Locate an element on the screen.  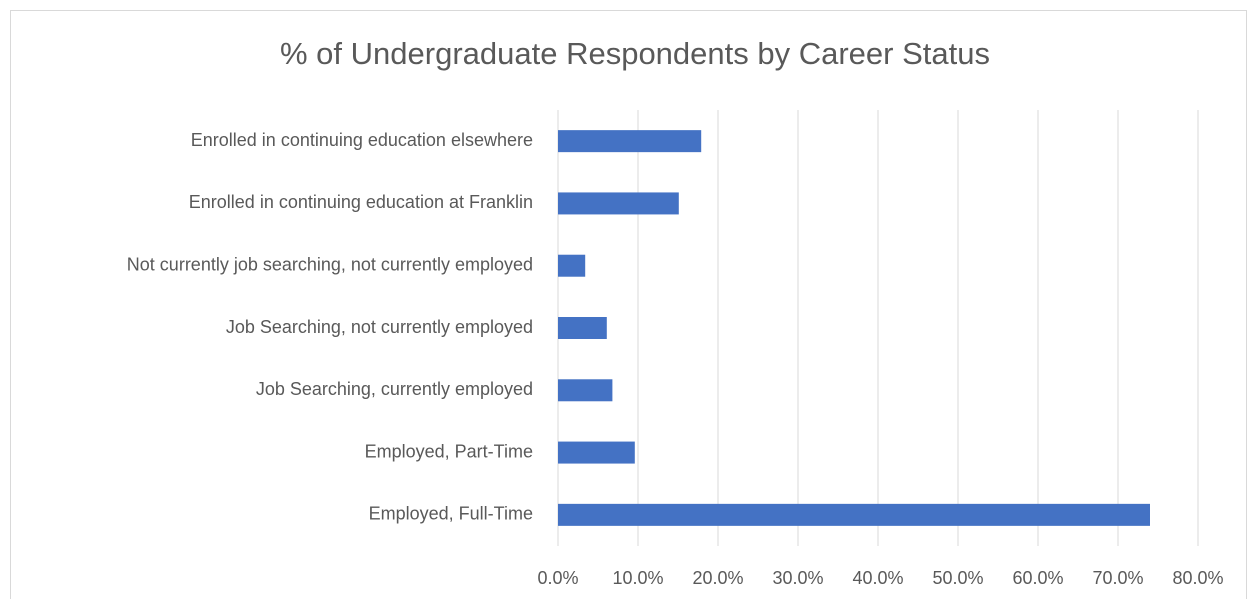
y-tick-label: Job Searching, not currently employed is located at coordinates (379, 327).